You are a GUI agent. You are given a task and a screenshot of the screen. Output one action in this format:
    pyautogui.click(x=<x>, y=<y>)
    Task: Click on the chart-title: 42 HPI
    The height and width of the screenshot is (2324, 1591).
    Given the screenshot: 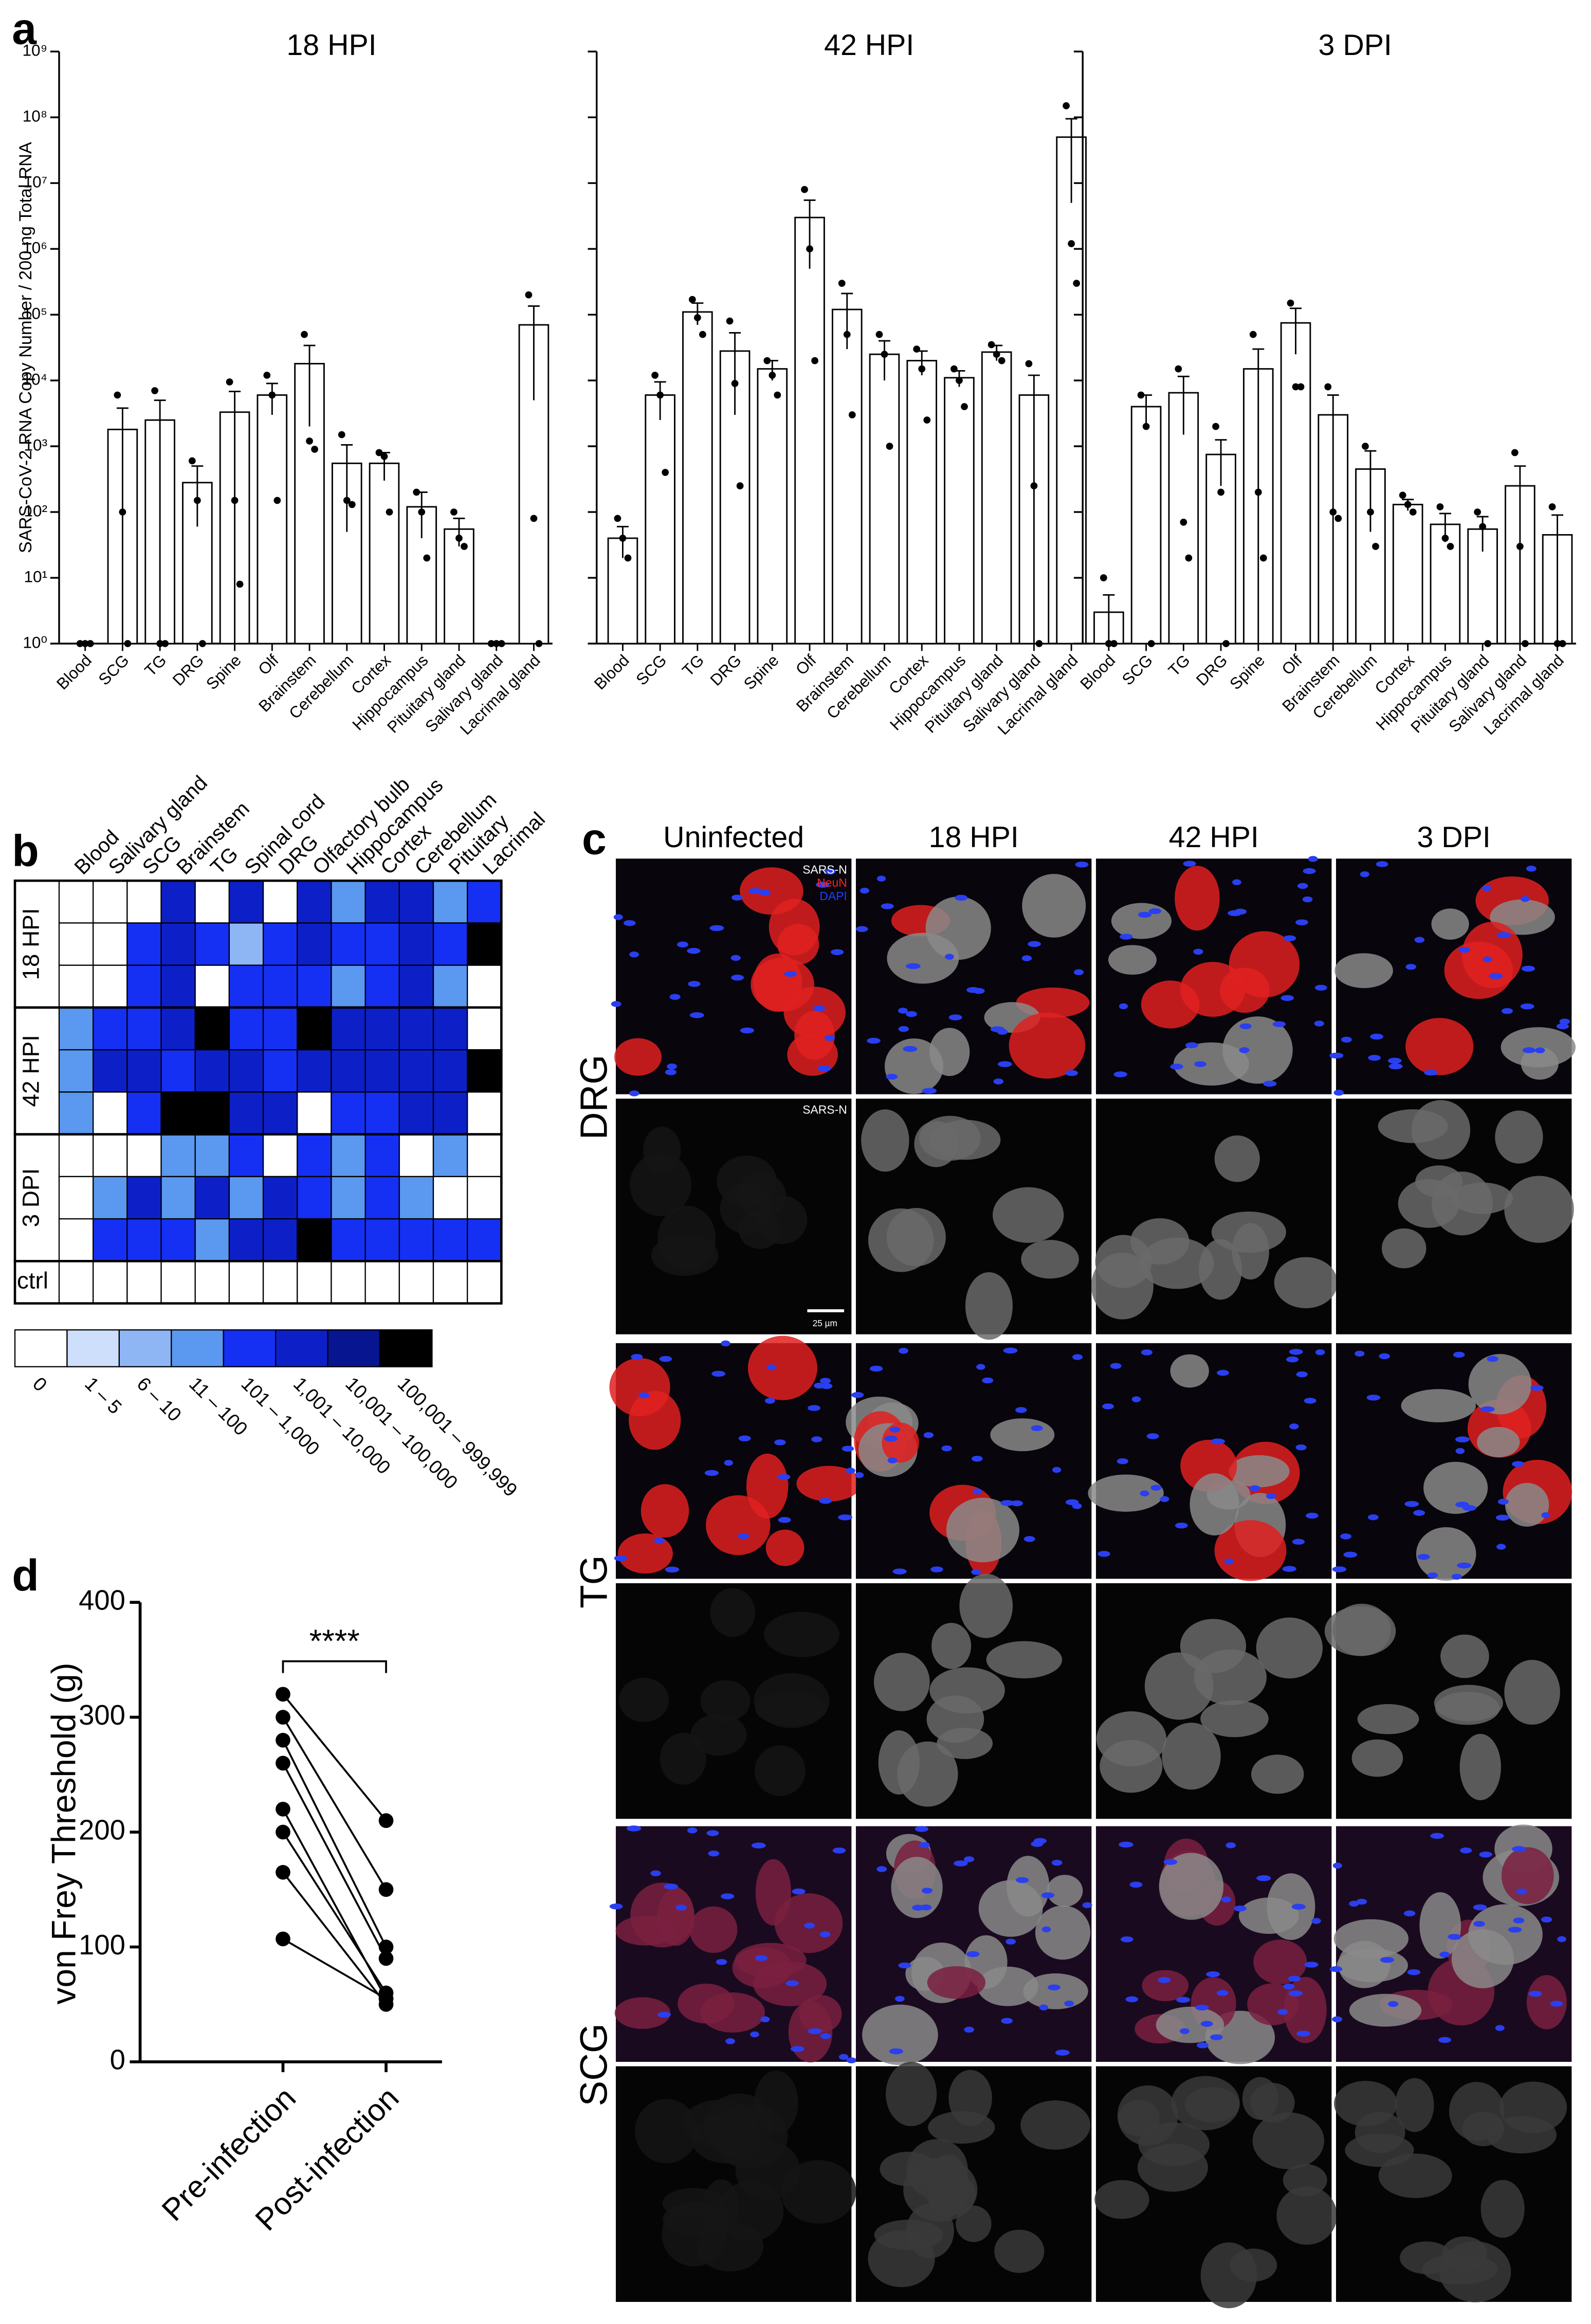 What is the action you would take?
    pyautogui.click(x=869, y=45)
    